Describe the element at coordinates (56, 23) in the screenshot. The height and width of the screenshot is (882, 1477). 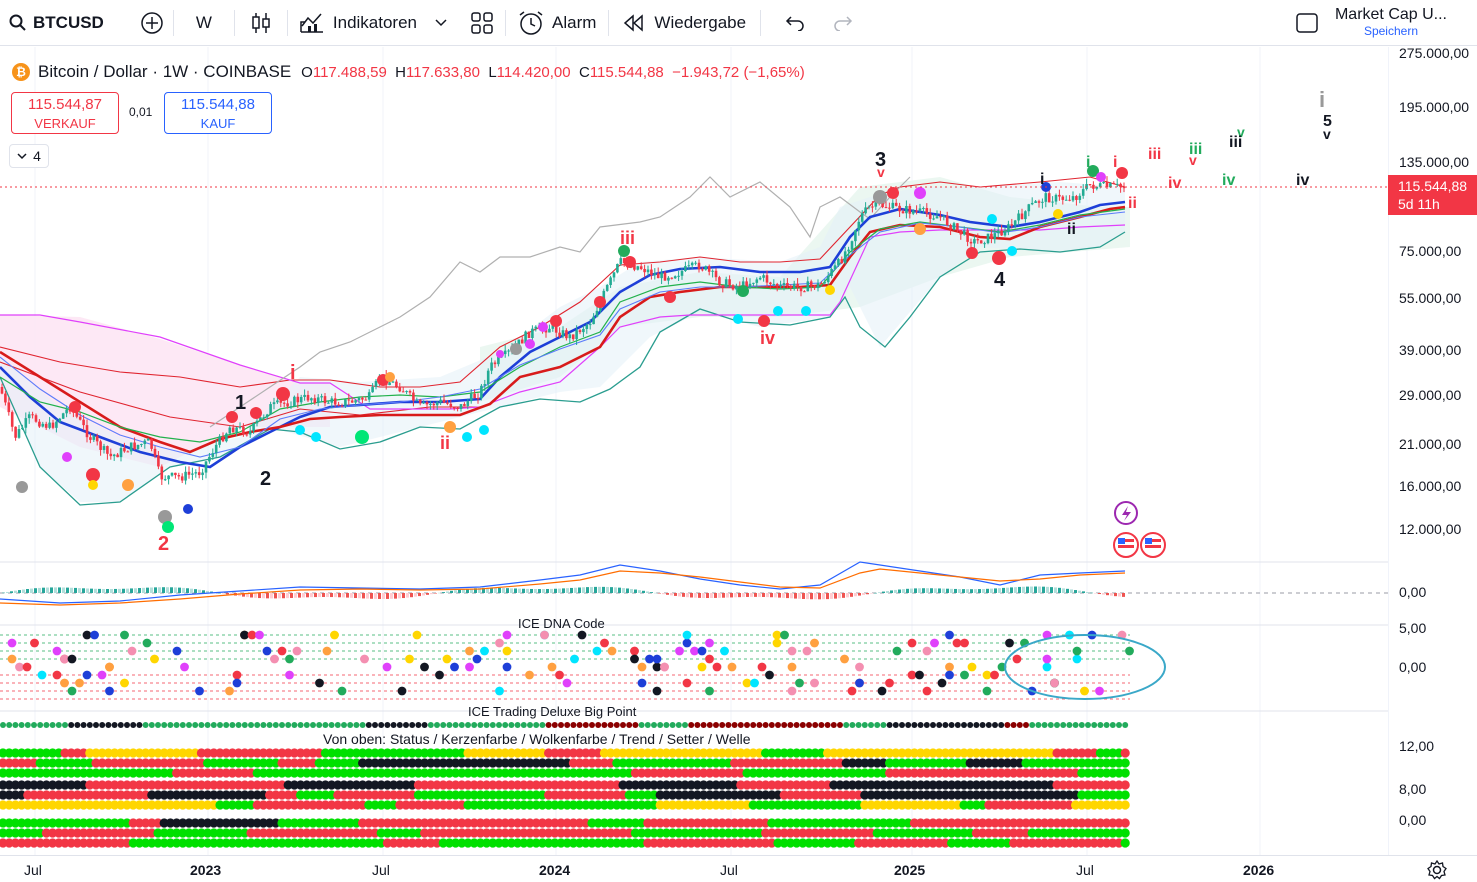
I see `symbol-search: BTCUSD` at that location.